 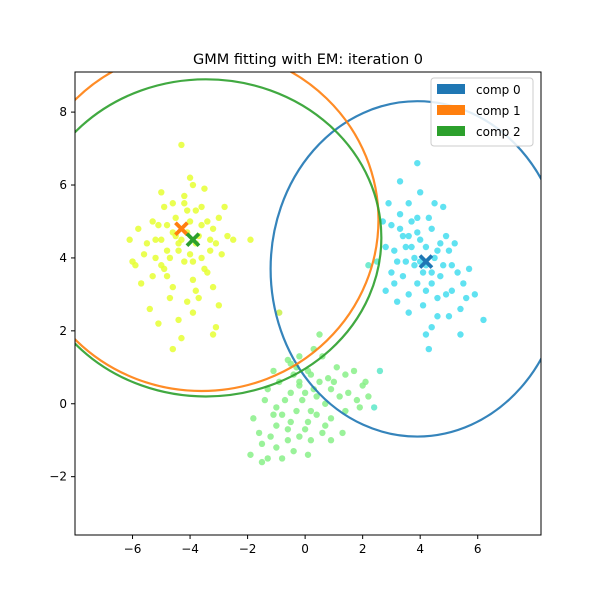 What do you see at coordinates (498, 90) in the screenshot?
I see `legend-label: comp 0` at bounding box center [498, 90].